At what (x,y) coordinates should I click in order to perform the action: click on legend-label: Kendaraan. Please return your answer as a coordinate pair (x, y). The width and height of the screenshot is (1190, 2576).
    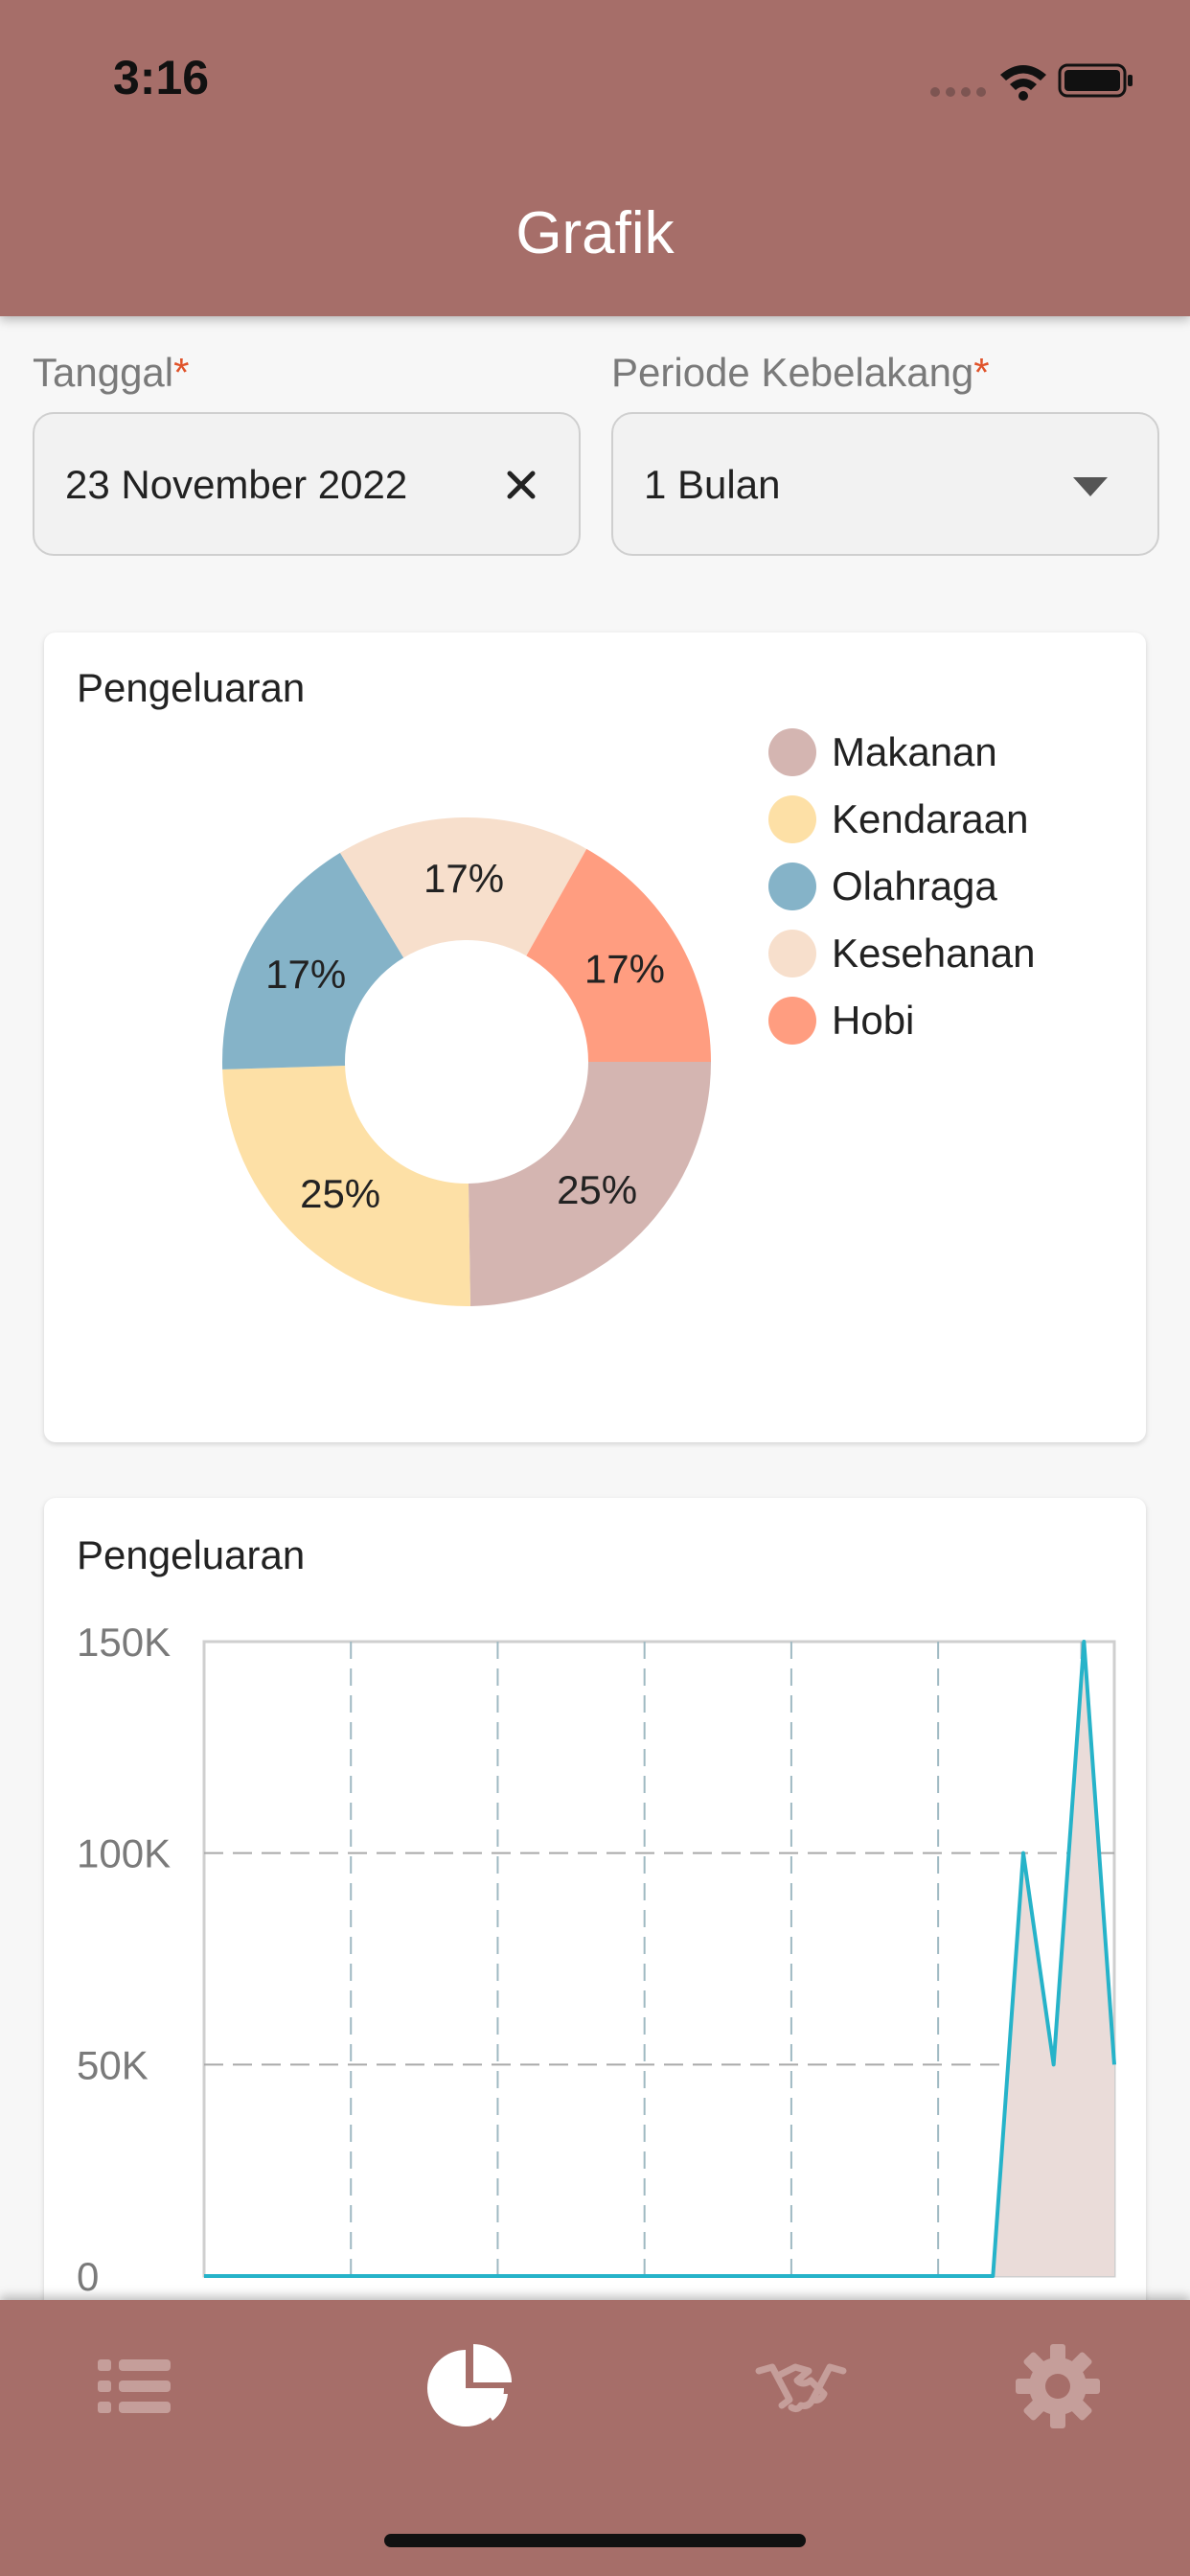
    Looking at the image, I should click on (931, 818).